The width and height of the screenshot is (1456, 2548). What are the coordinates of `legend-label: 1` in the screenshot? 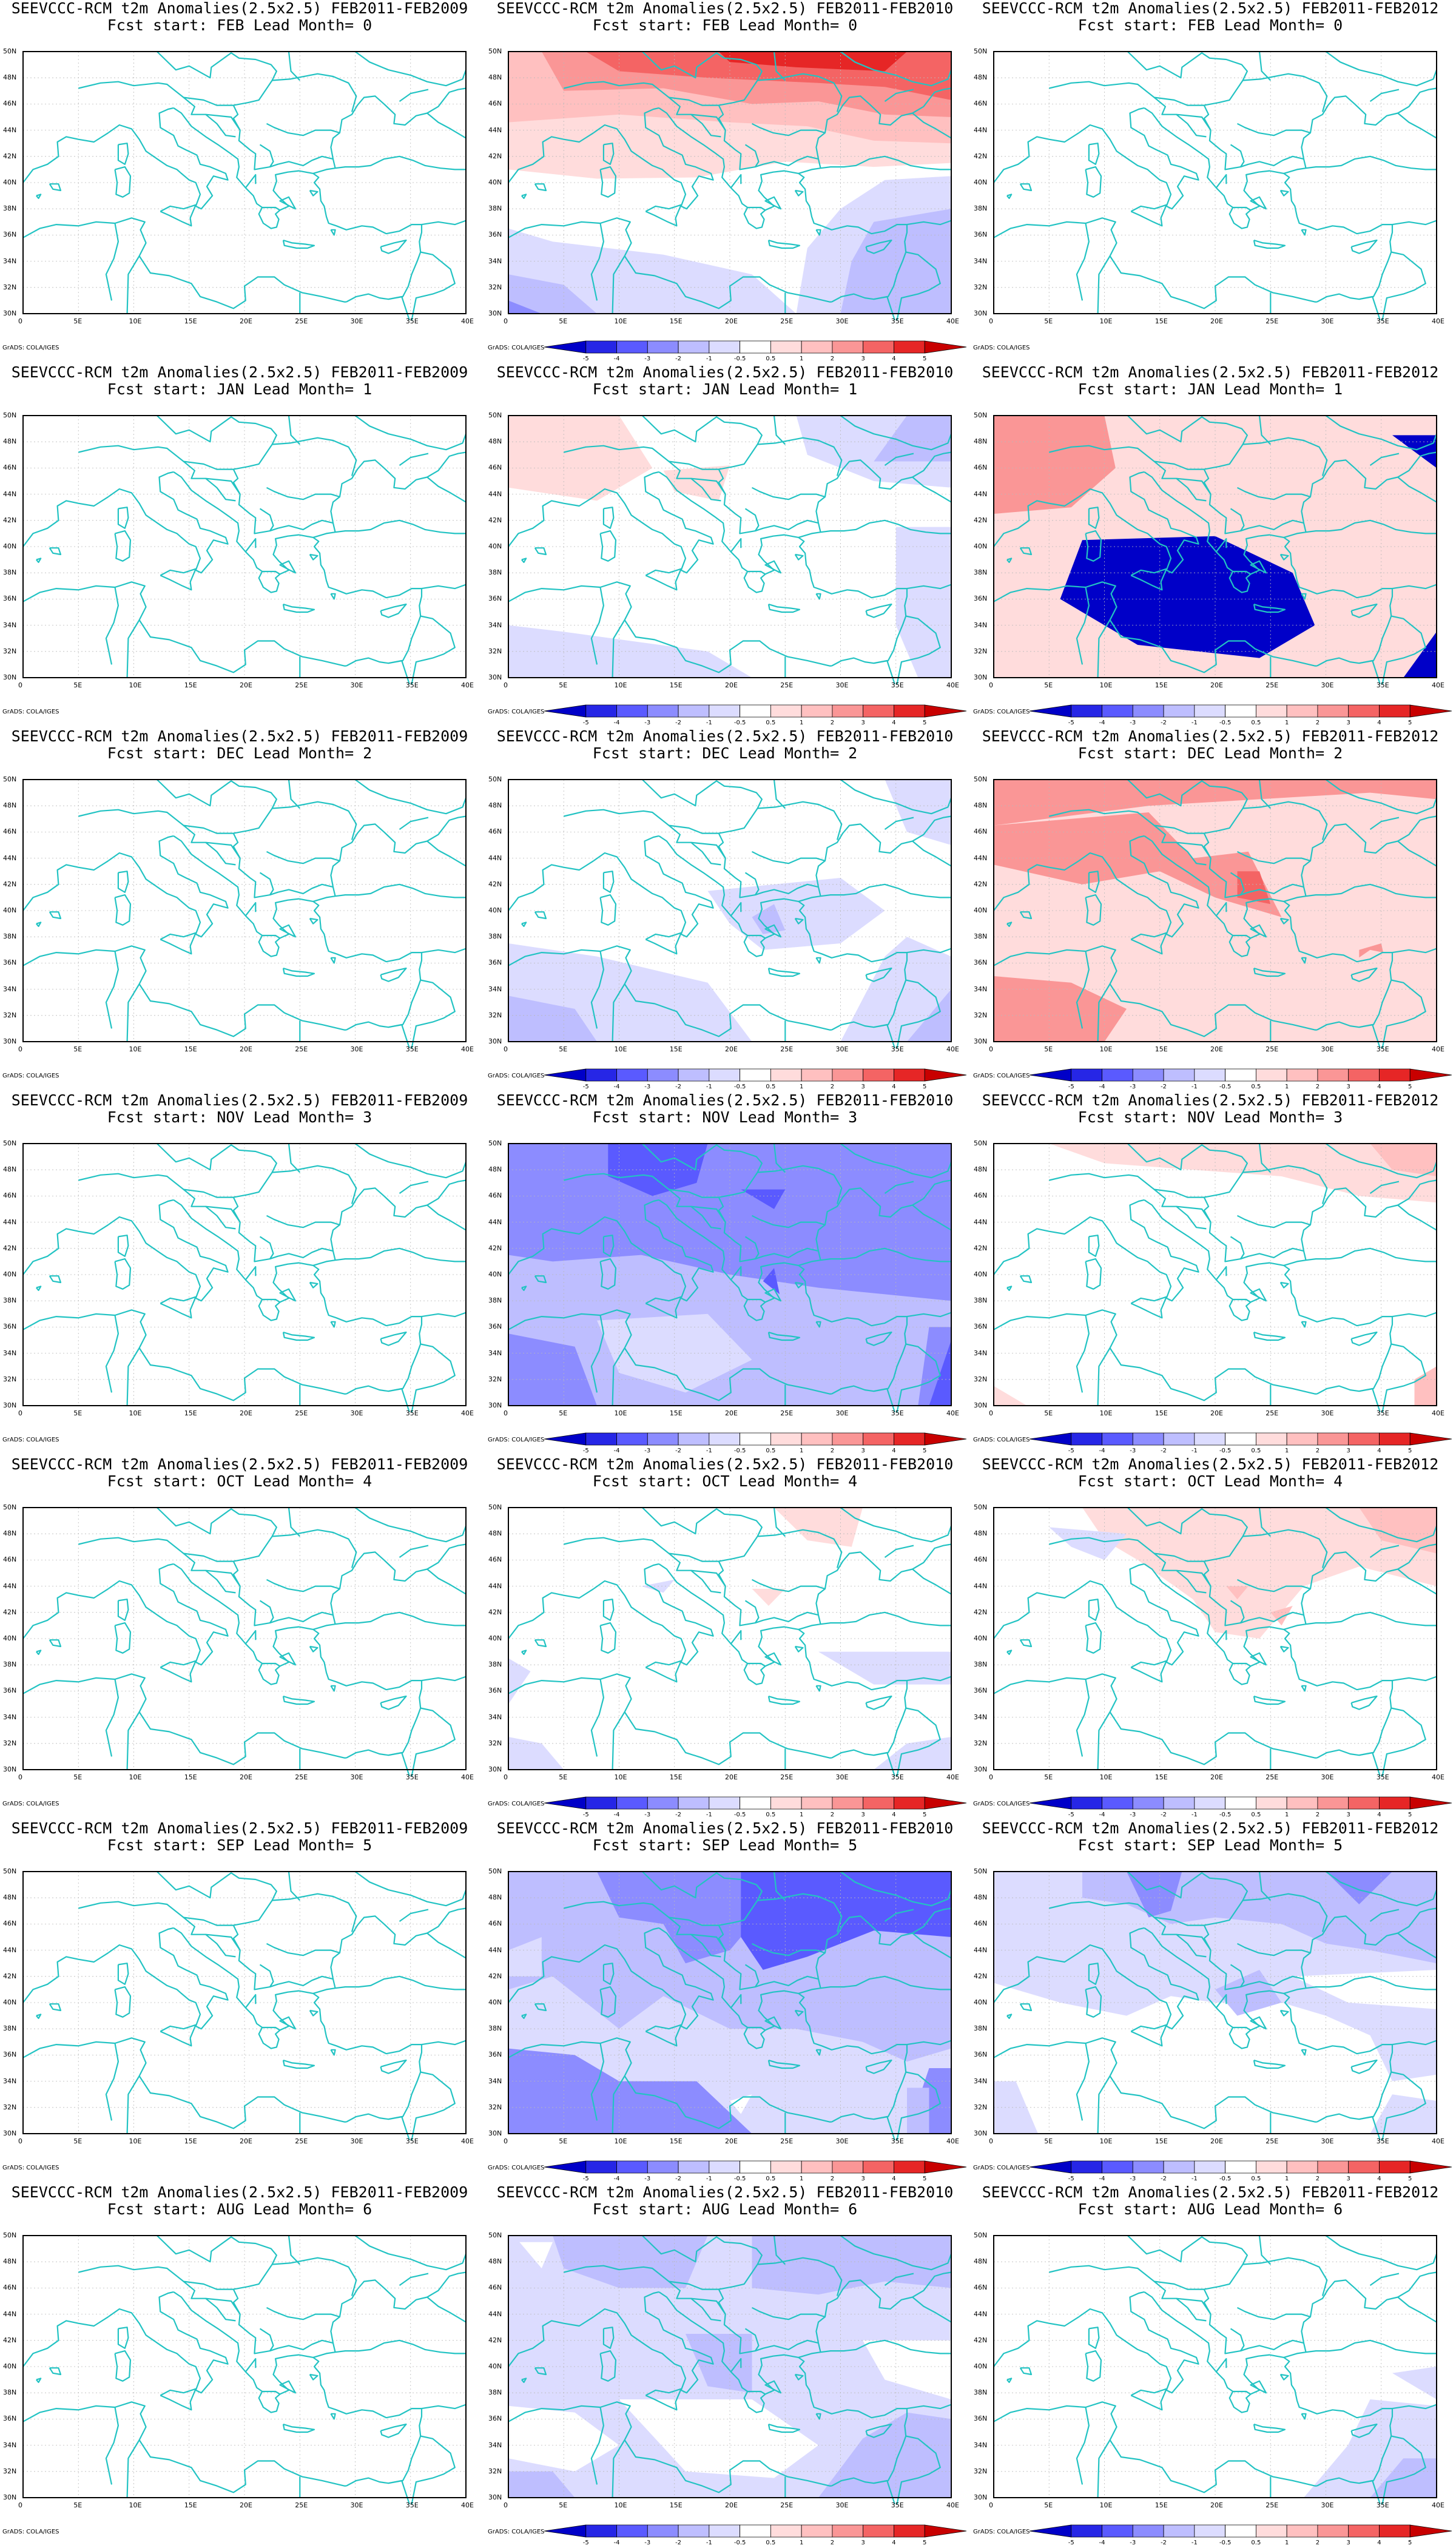 It's located at (801, 1451).